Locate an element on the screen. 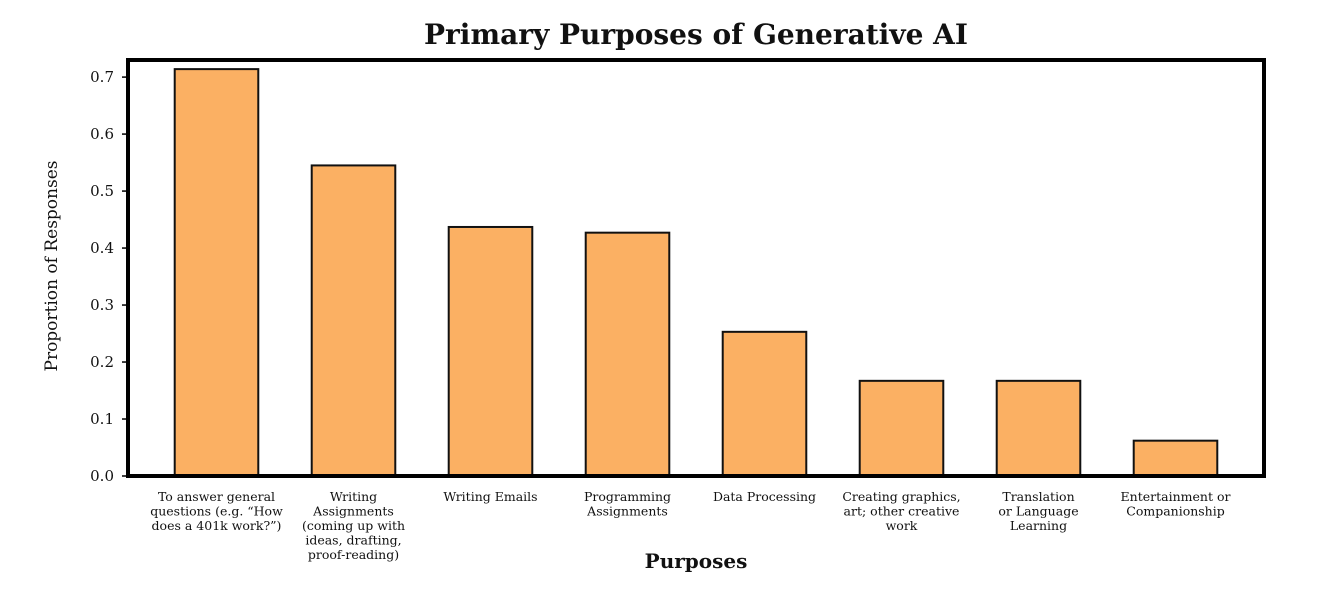 The image size is (1340, 598). x-category-label-line: Translation is located at coordinates (1038, 496).